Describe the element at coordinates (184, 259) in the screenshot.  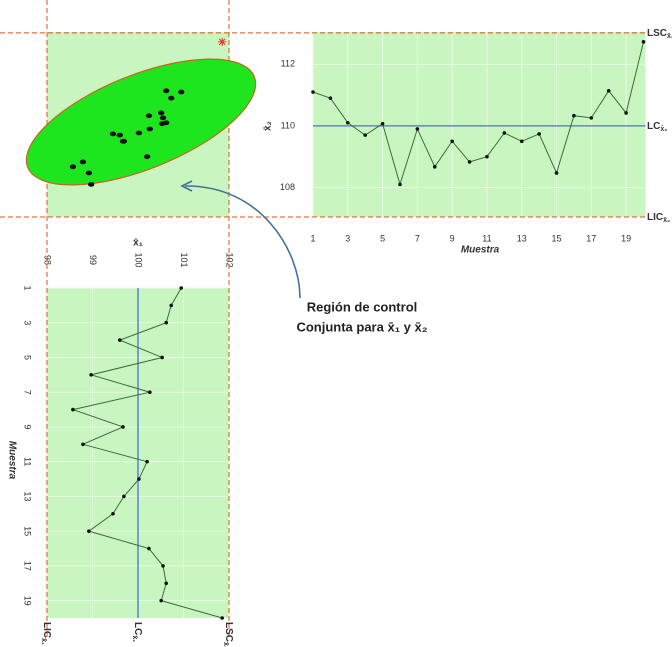
I see `y-tick-label: 101` at that location.